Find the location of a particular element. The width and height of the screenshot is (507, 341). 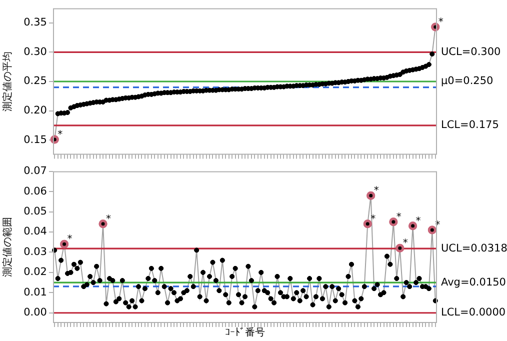

y-tick-label: 0.03 is located at coordinates (35, 252).